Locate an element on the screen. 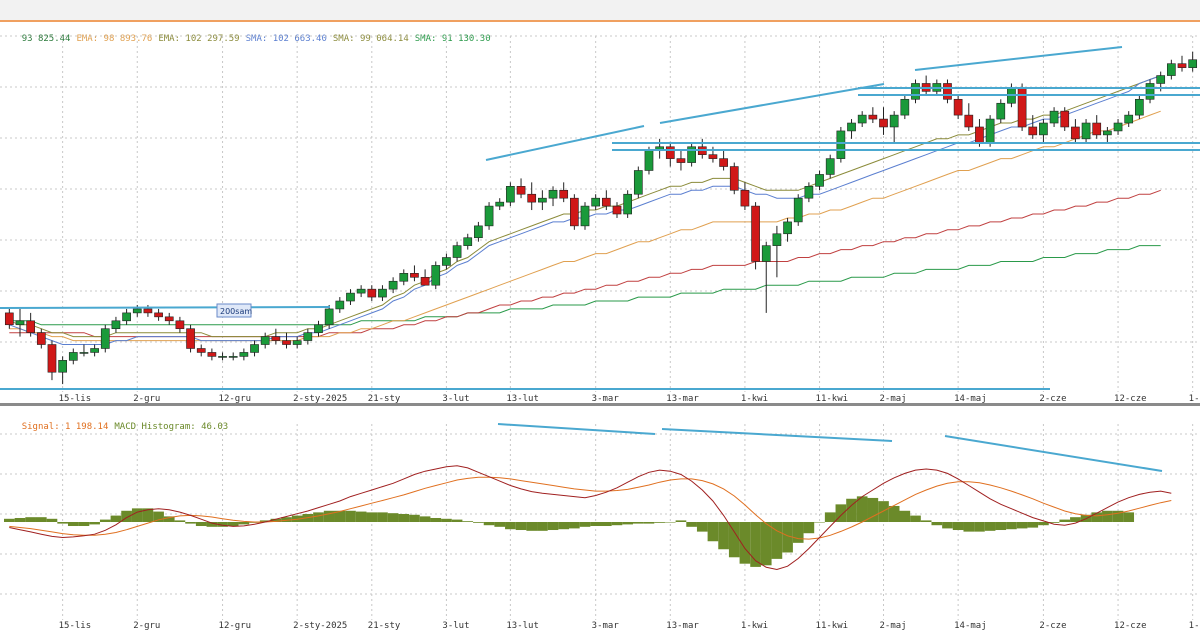 The height and width of the screenshot is (630, 1200). legend-value-5: SMA: 91 130.30 is located at coordinates (452, 39).